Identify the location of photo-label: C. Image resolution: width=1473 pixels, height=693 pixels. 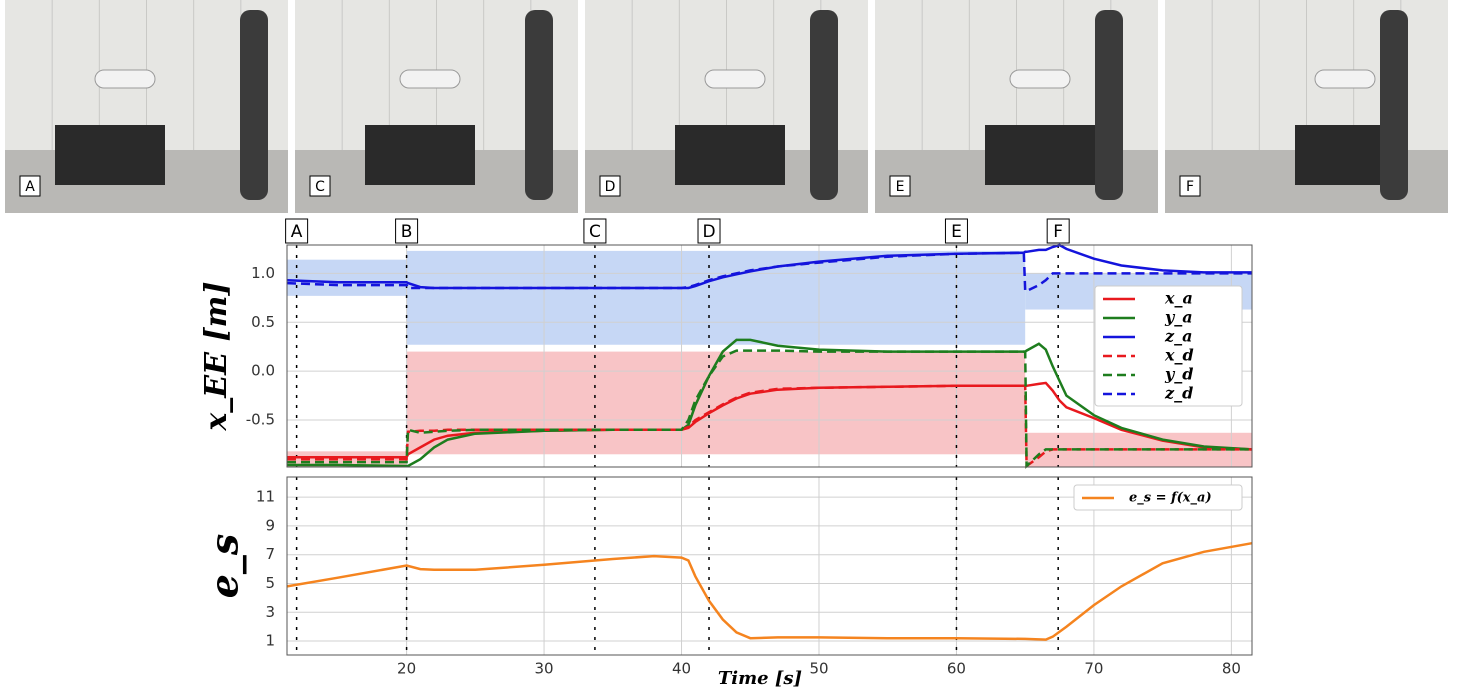
(320, 187).